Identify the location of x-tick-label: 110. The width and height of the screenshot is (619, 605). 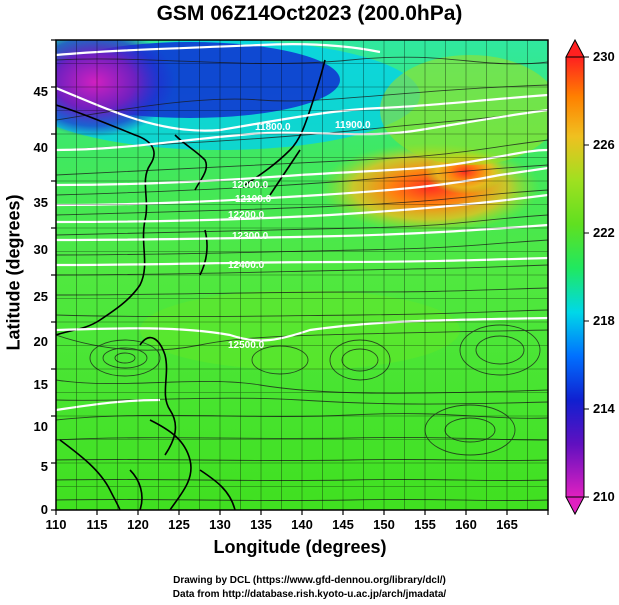
(56, 524).